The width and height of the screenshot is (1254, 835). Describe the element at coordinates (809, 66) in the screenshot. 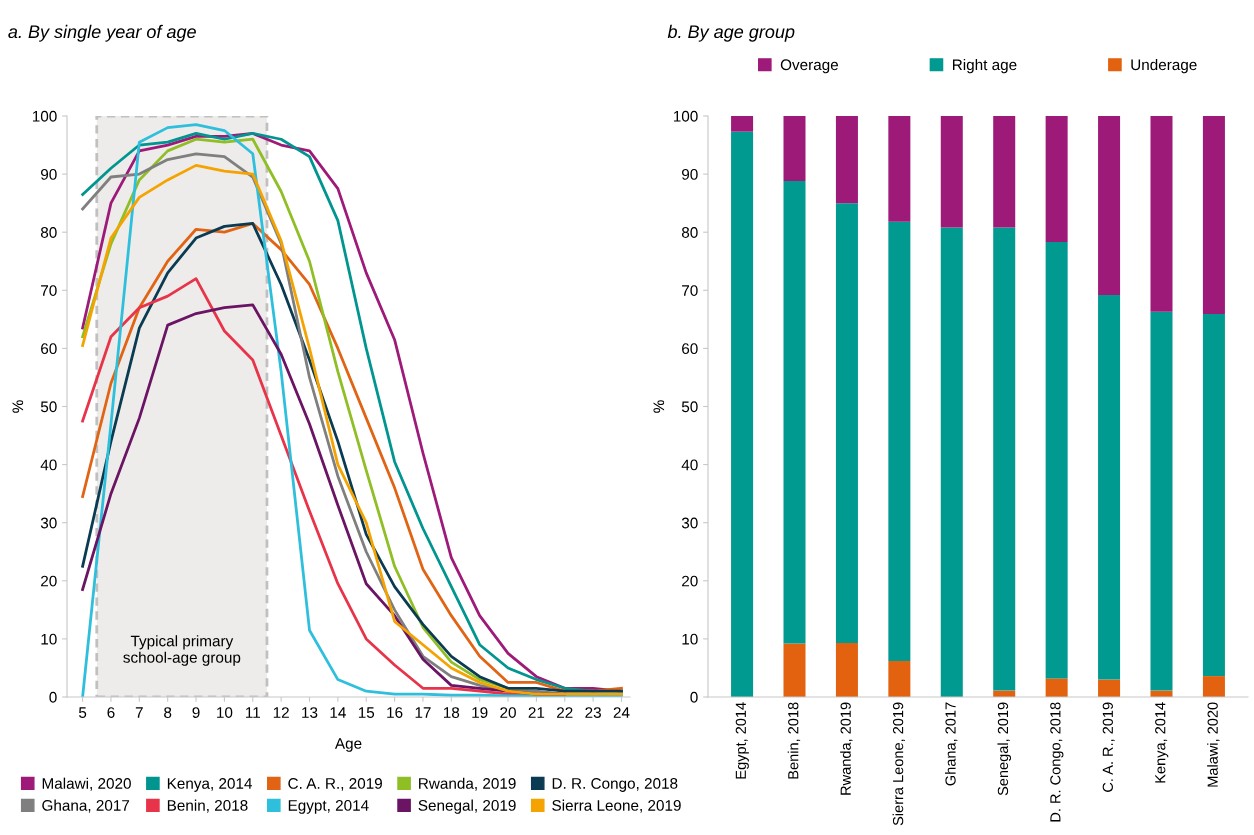

I see `legend-label: Overage` at that location.